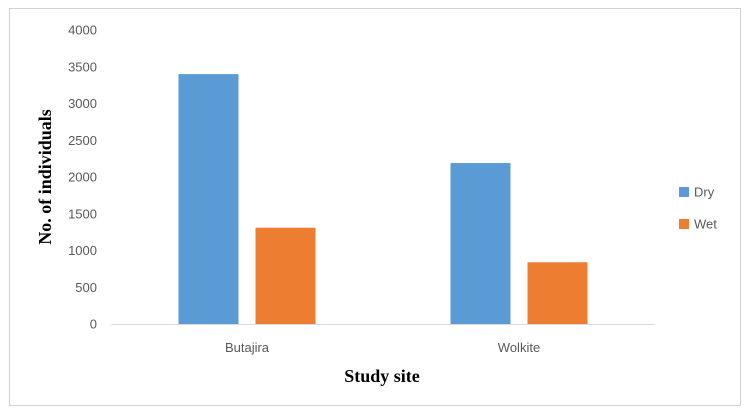 The height and width of the screenshot is (417, 752). Describe the element at coordinates (698, 208) in the screenshot. I see `legend: Dry Wet` at that location.